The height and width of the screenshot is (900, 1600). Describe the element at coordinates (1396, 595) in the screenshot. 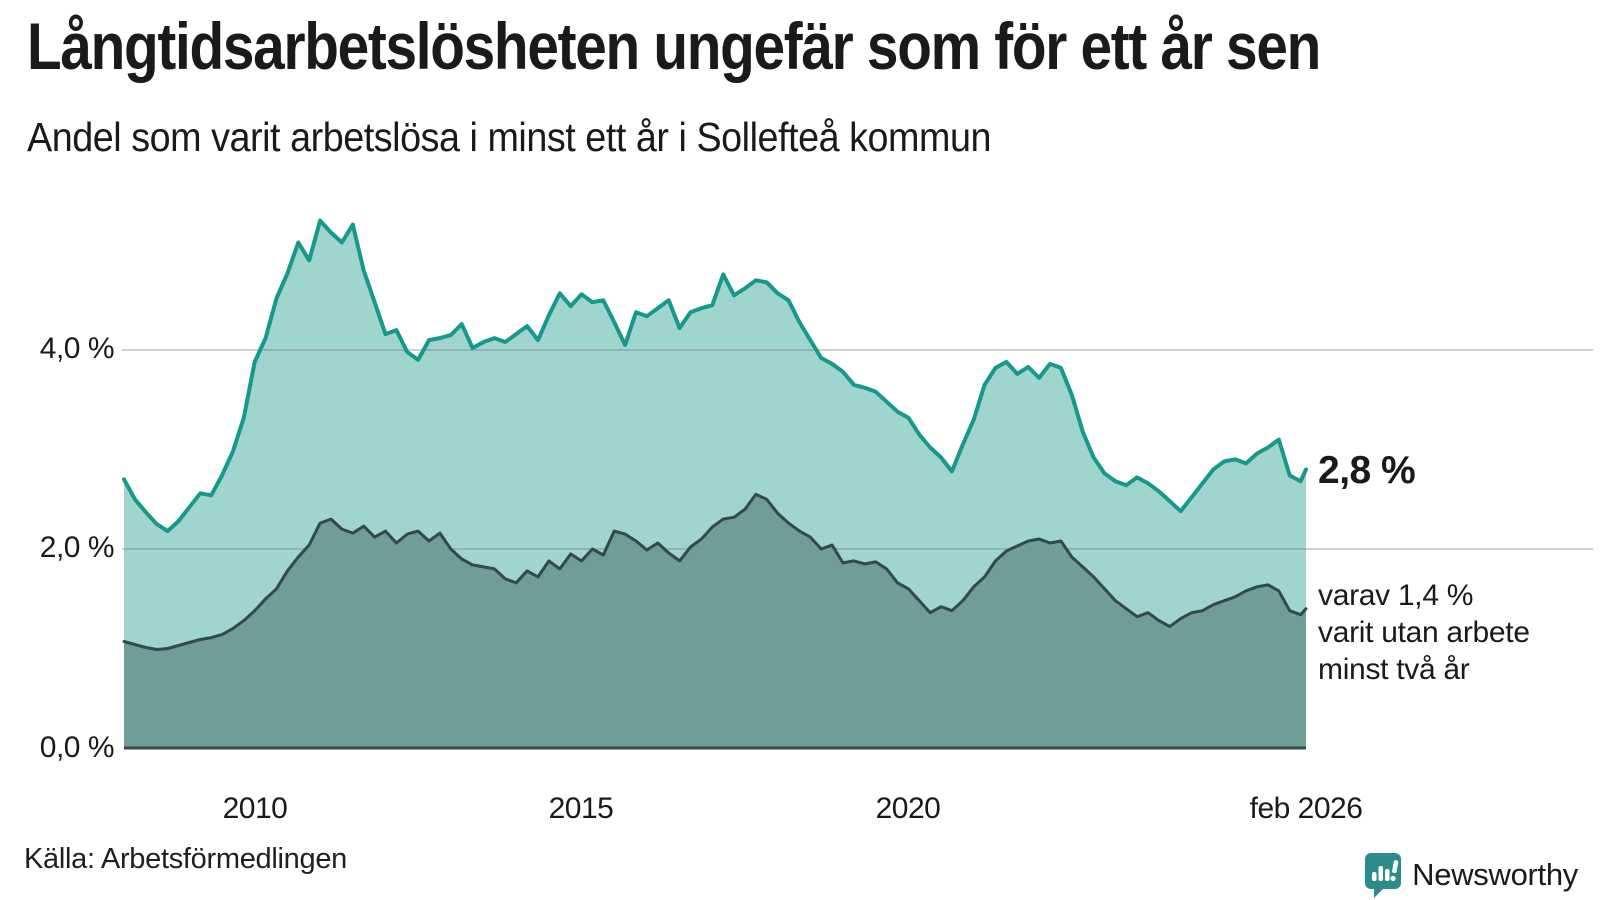

I see `annotation-line-1: varav 1,4 %` at that location.